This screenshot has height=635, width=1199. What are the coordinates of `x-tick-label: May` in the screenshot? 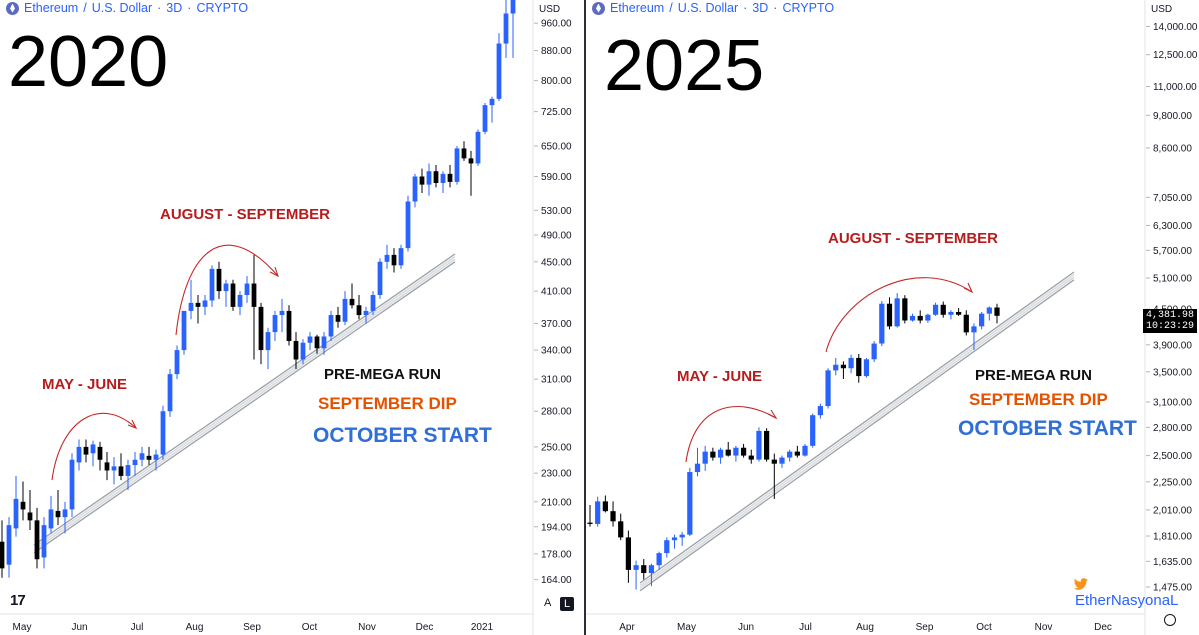 It's located at (22, 627).